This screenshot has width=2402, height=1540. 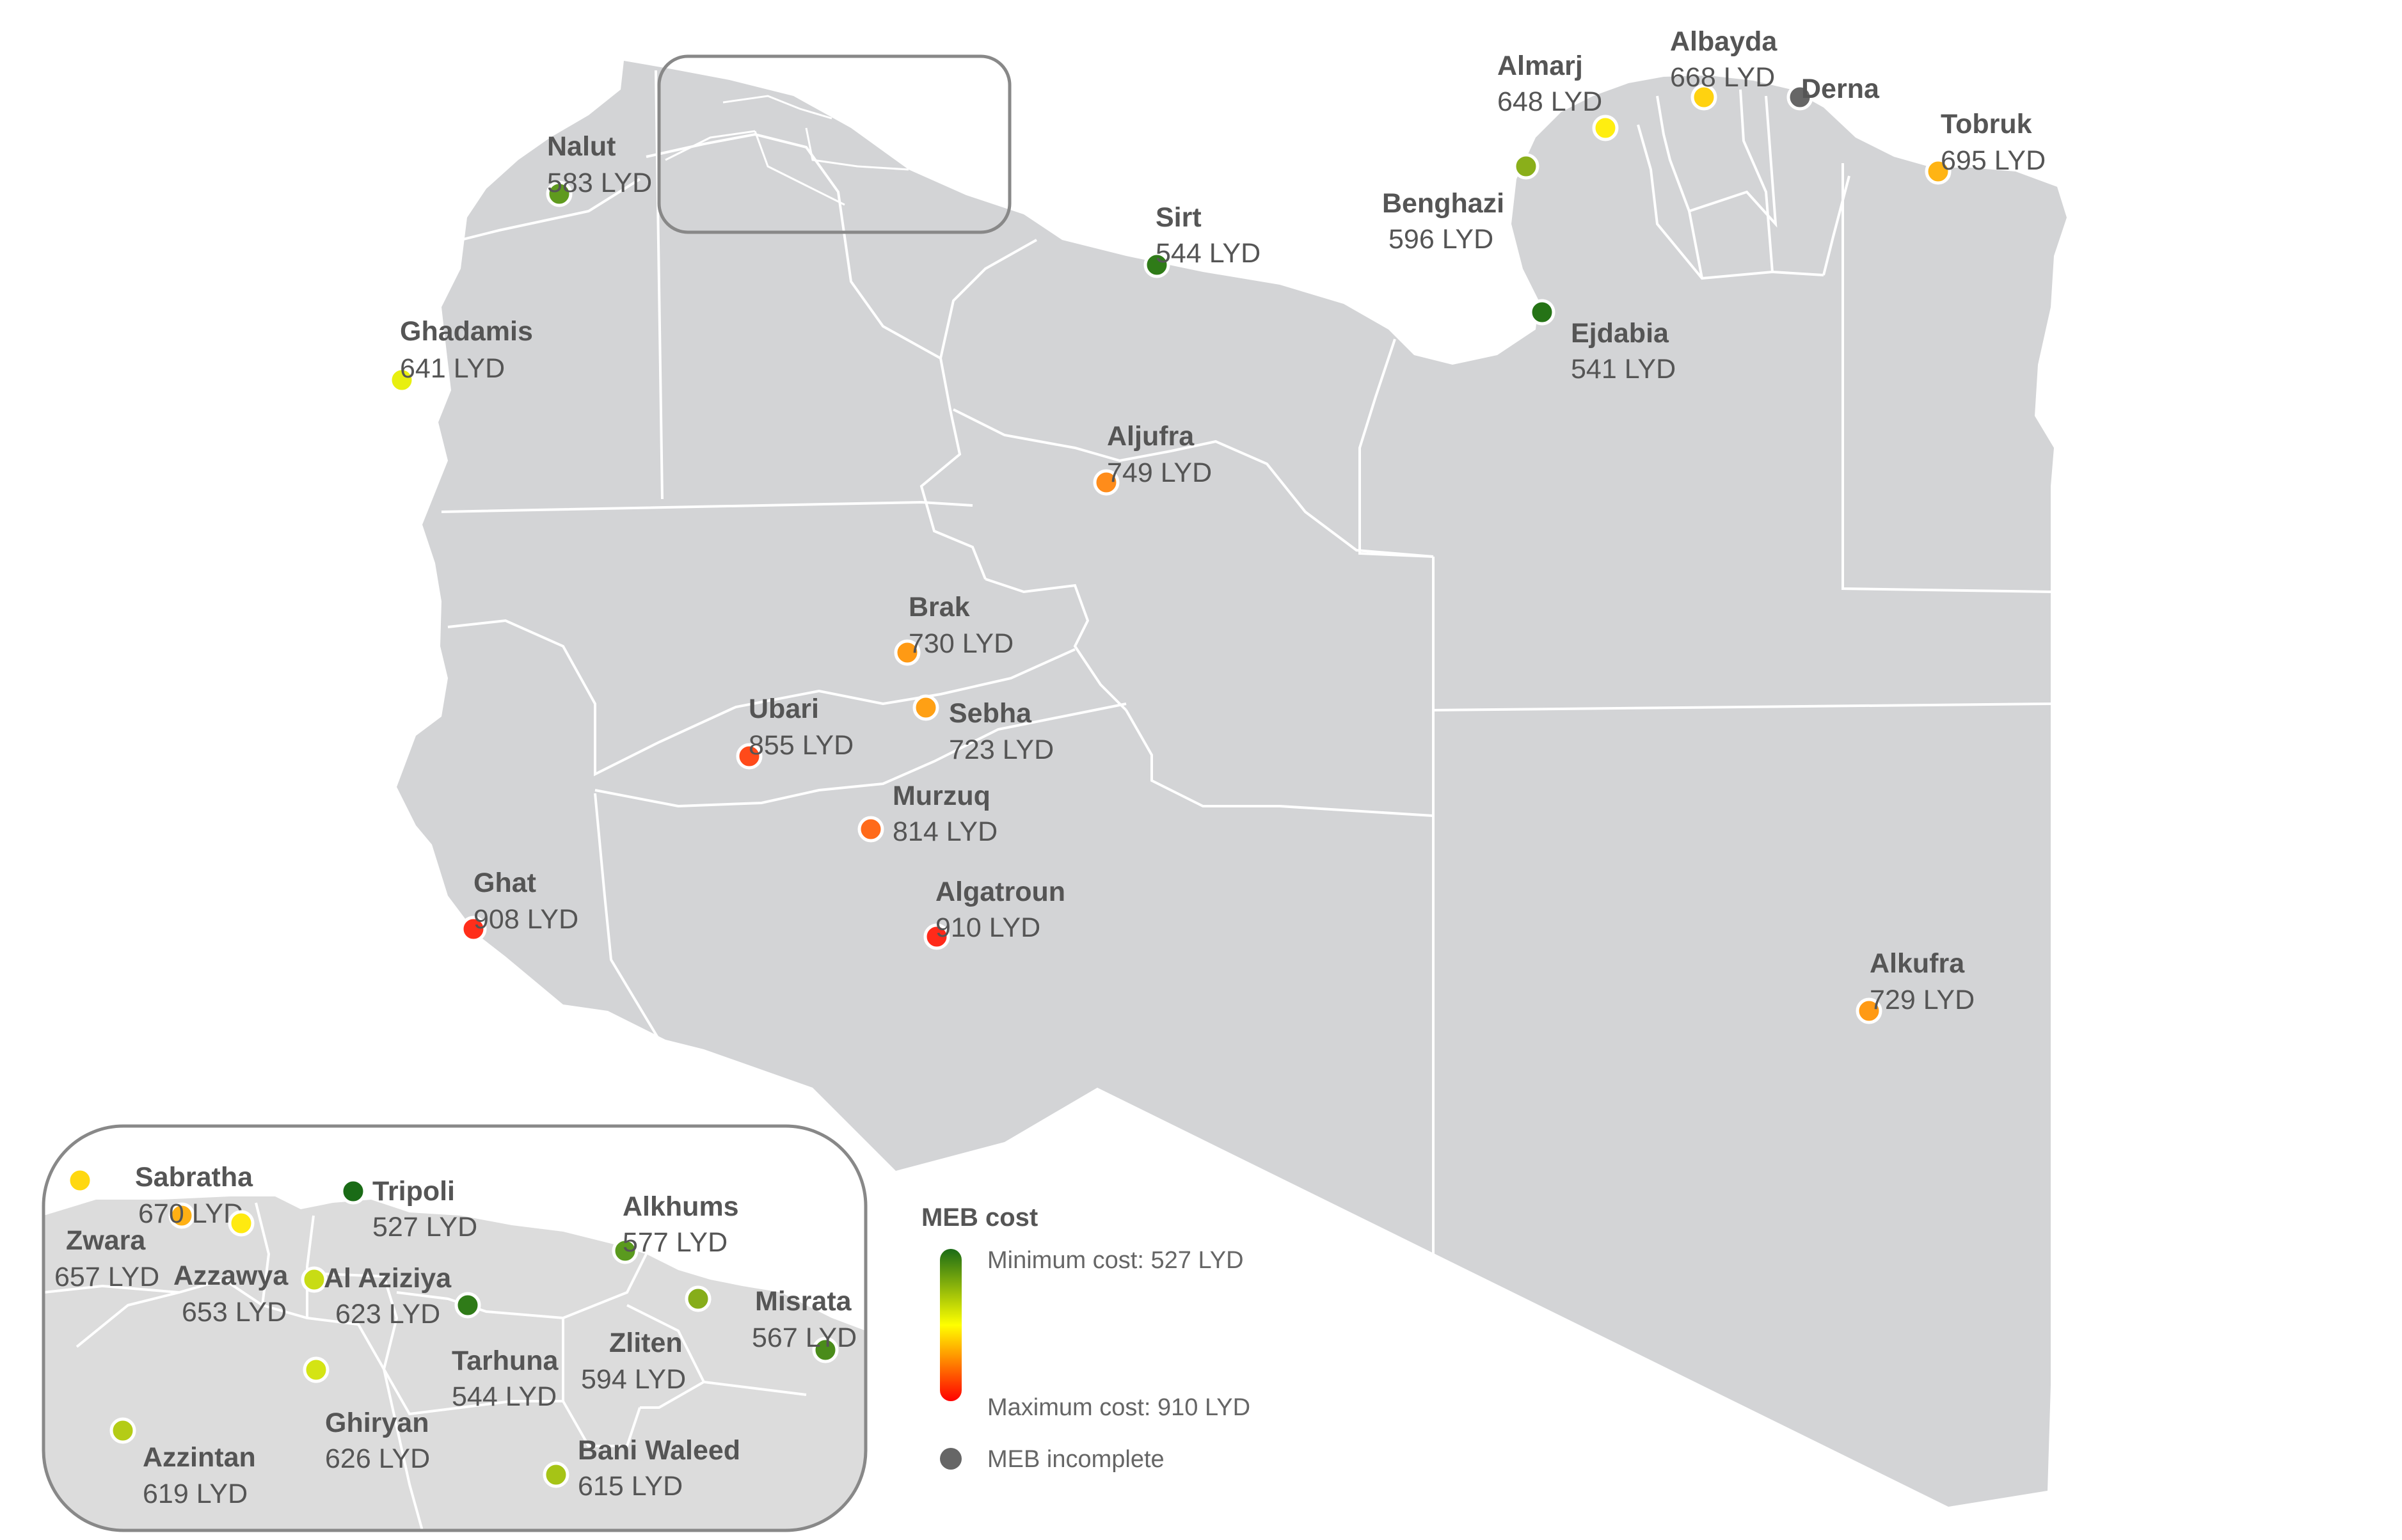 I want to click on legend-min-label: Minimum cost: 527 LYD, so click(x=1115, y=1260).